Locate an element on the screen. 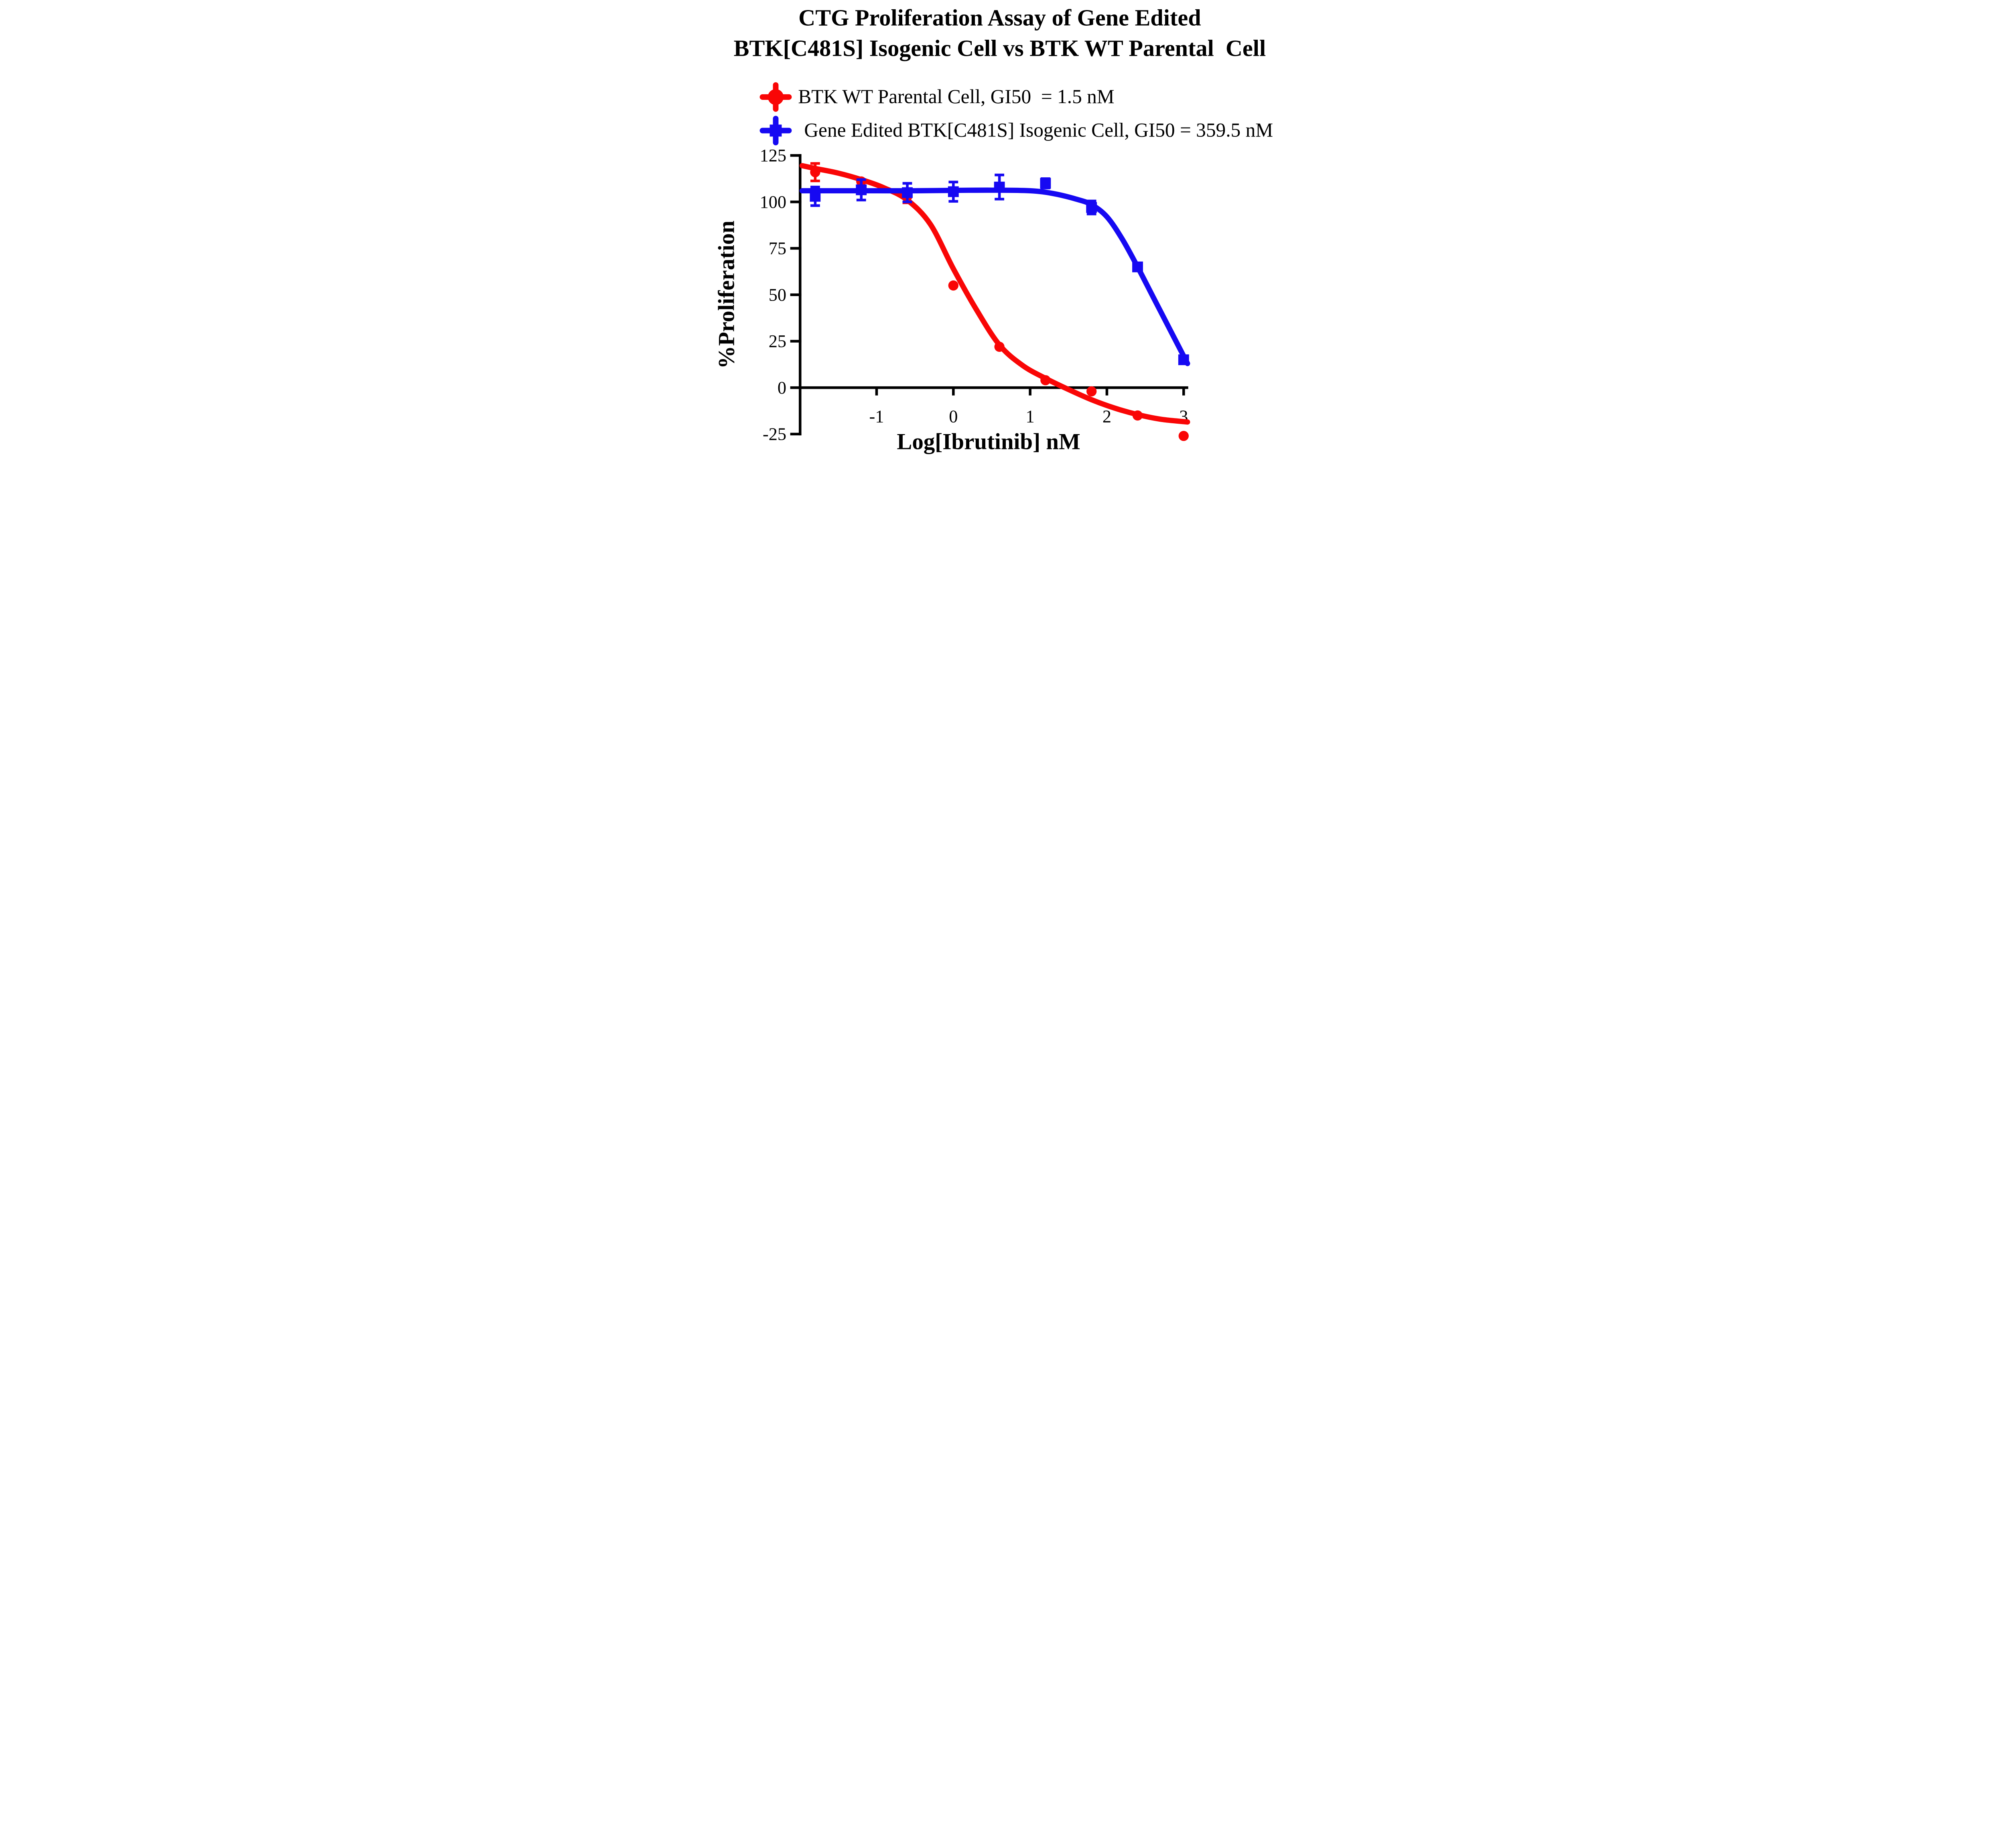  legend-marker-circle-icon is located at coordinates (775, 97).